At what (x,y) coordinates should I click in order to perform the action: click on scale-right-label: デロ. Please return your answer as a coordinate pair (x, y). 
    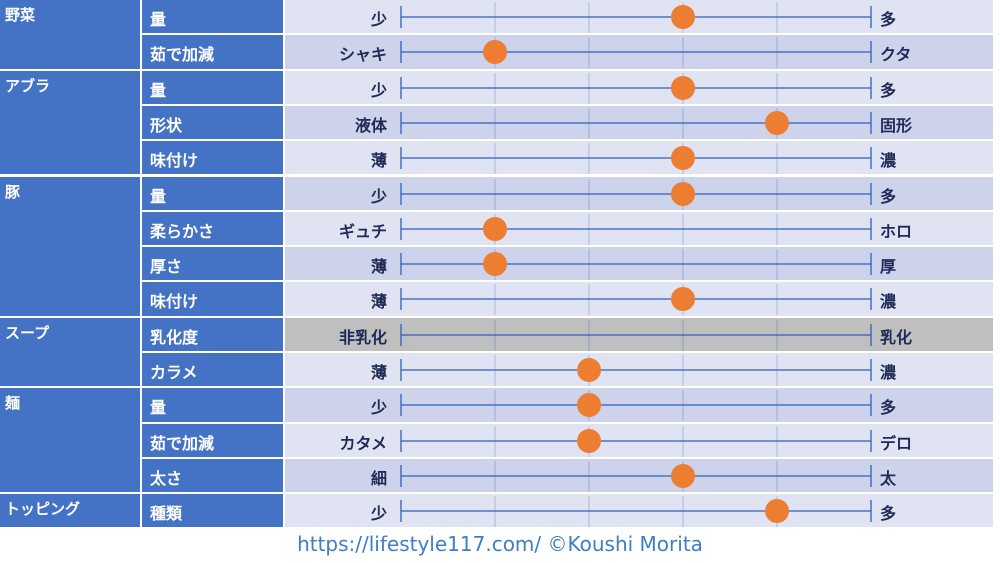
    Looking at the image, I should click on (896, 443).